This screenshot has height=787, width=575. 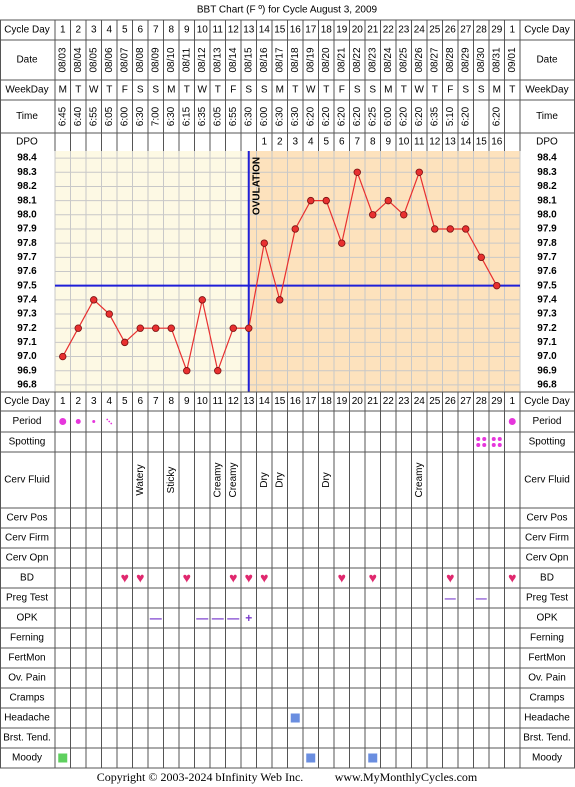 I want to click on row-label: Cramps, so click(x=26, y=698).